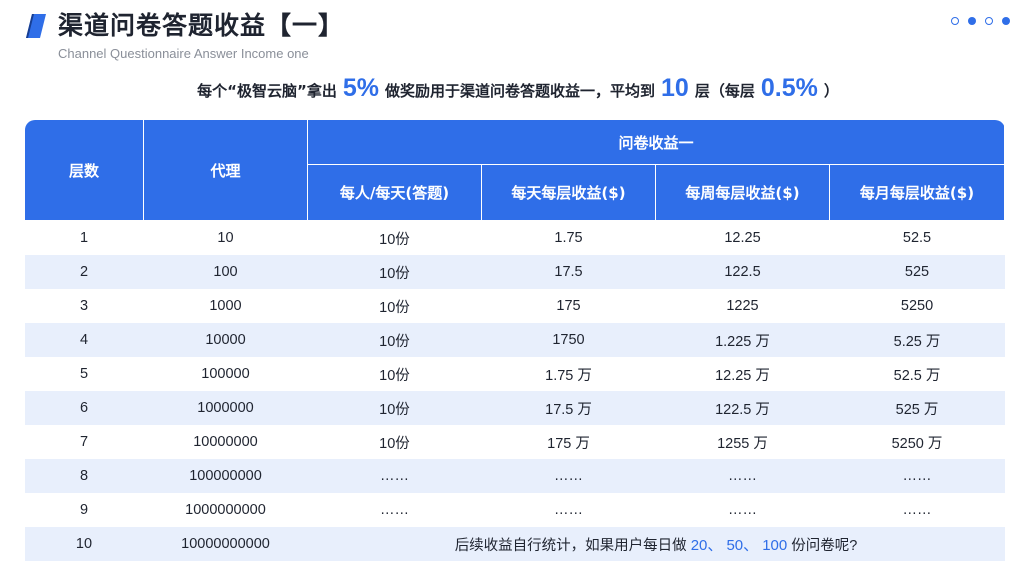 The width and height of the screenshot is (1036, 576). I want to click on note-number-20: 20, so click(699, 545).